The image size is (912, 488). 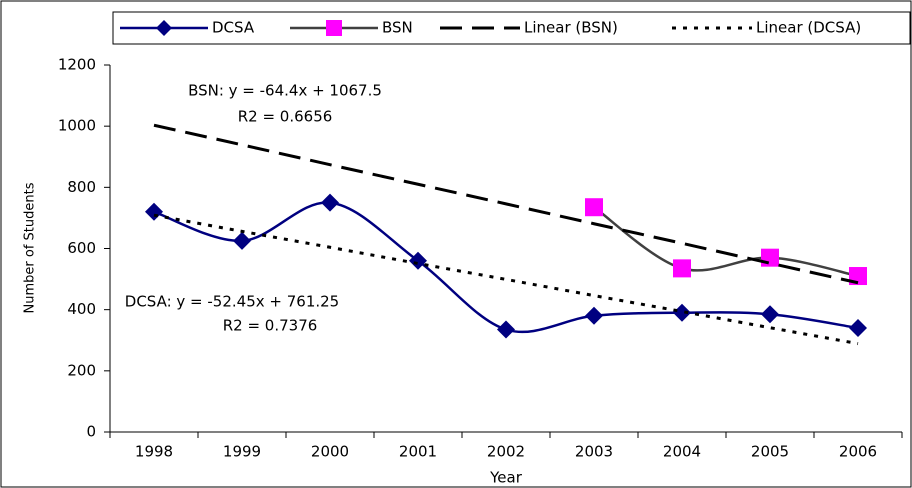 What do you see at coordinates (81, 248) in the screenshot?
I see `y-tick-label: 600` at bounding box center [81, 248].